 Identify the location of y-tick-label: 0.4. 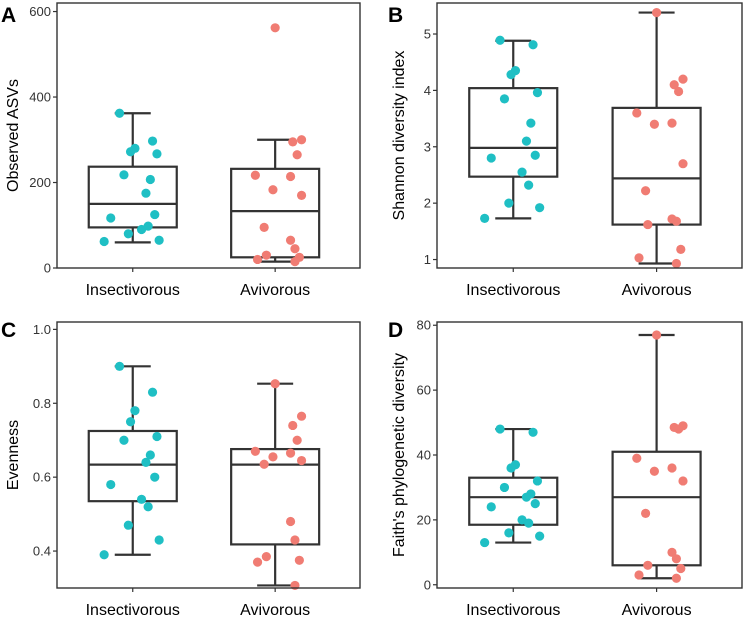
(42, 551).